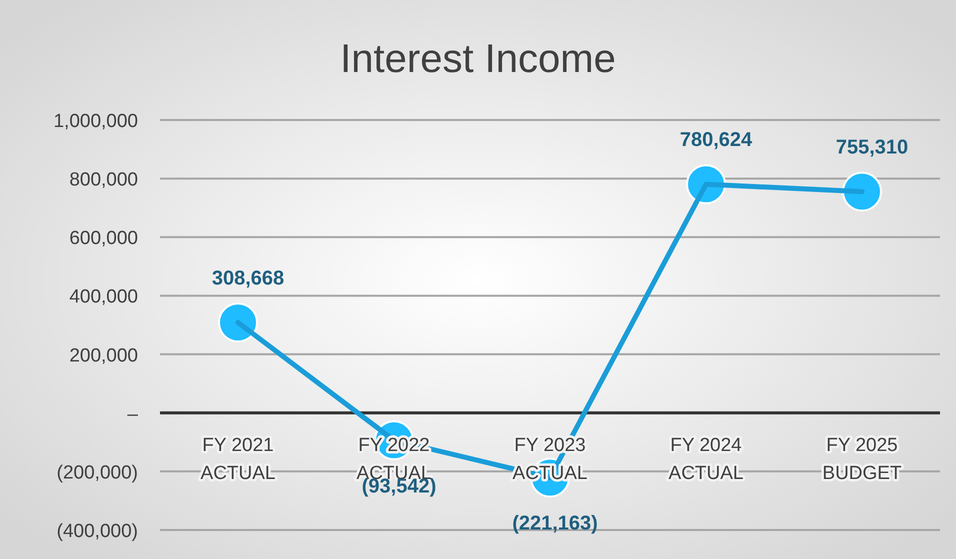  What do you see at coordinates (478, 59) in the screenshot?
I see `chart-title: Interest Income` at bounding box center [478, 59].